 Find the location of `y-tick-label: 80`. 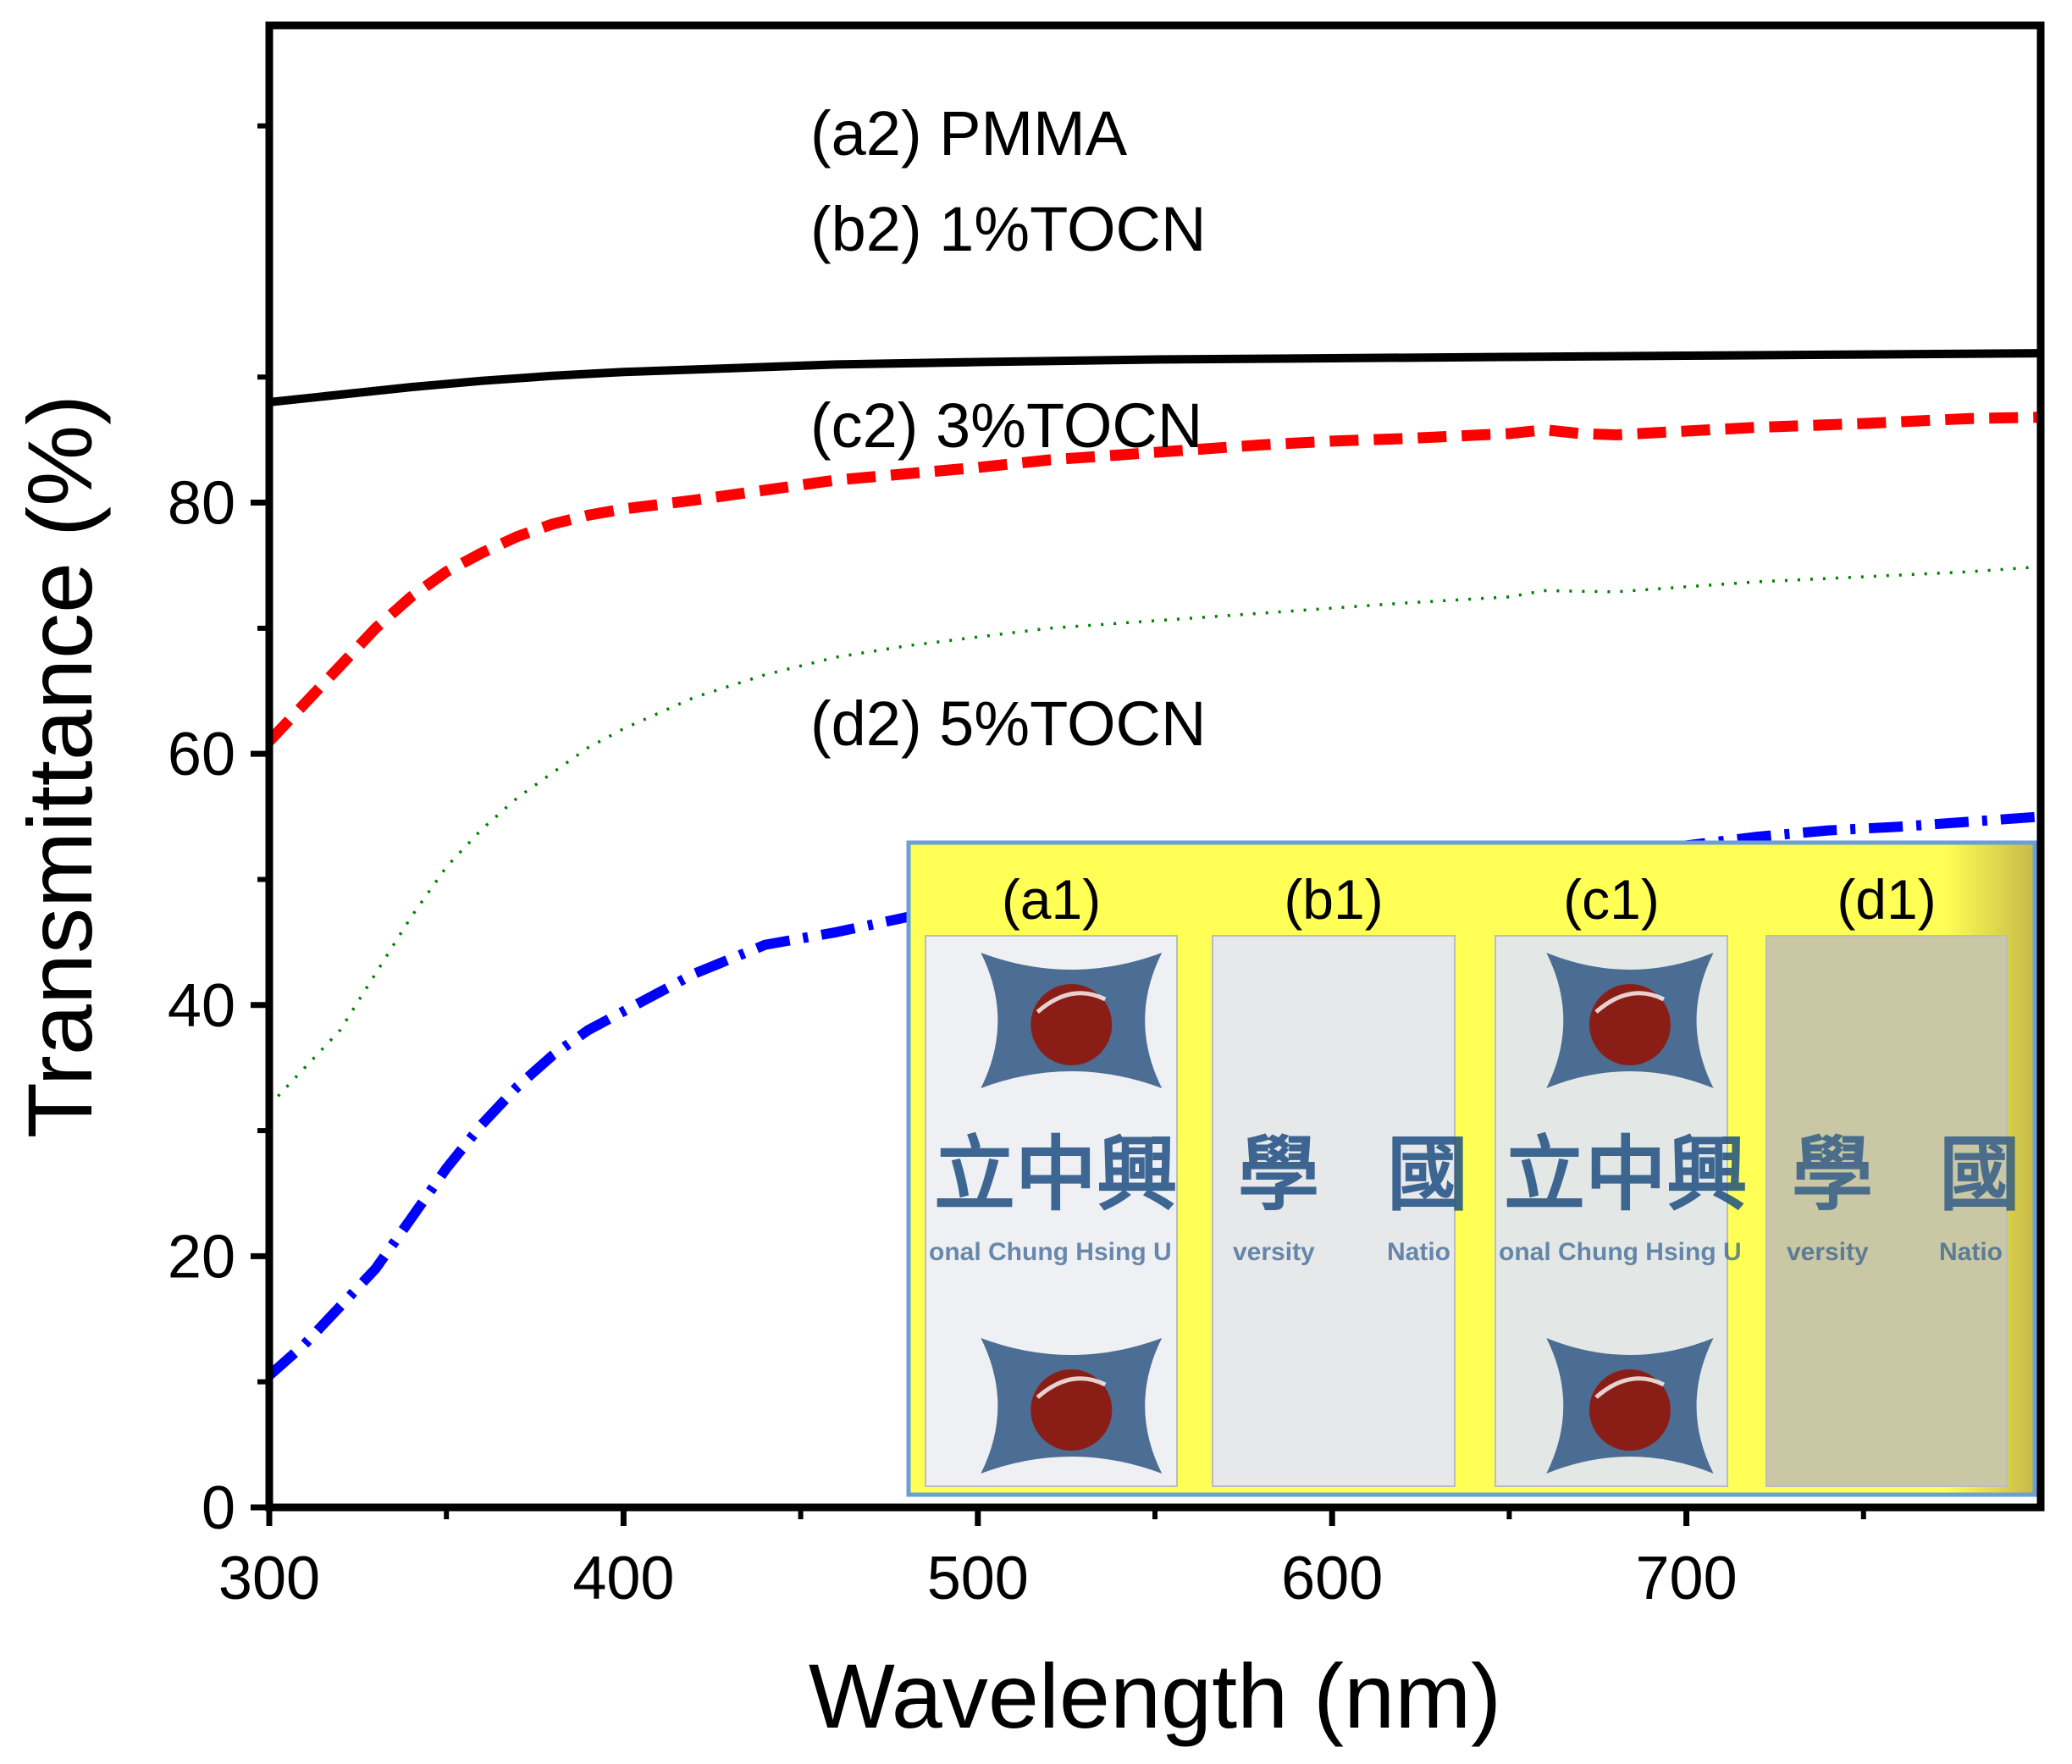

y-tick-label: 80 is located at coordinates (201, 504).